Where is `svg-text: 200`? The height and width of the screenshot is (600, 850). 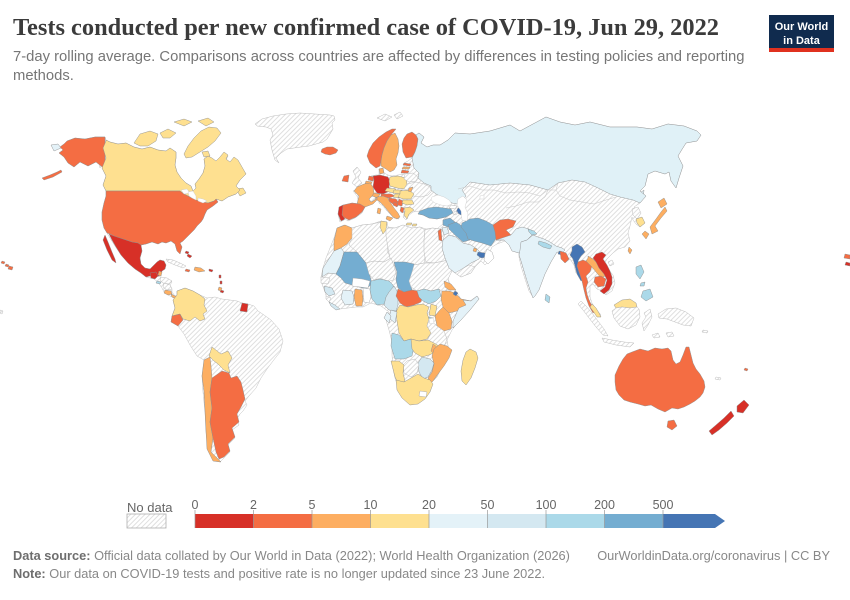 svg-text: 200 is located at coordinates (604, 505).